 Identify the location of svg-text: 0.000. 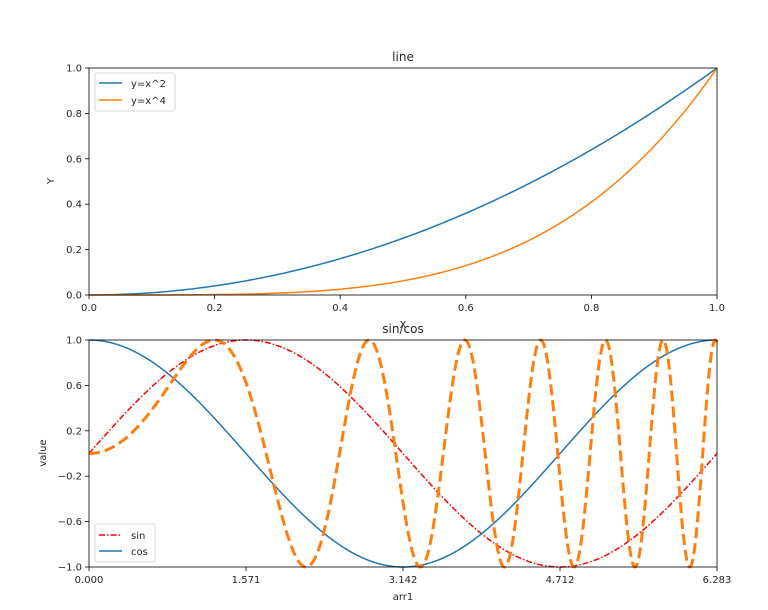
(89, 580).